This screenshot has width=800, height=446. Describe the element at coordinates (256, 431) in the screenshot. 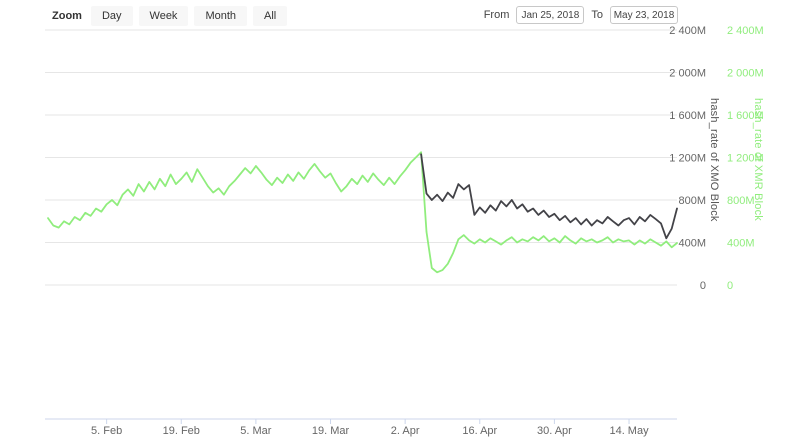

I see `x-tick-label: 5. Mar` at that location.